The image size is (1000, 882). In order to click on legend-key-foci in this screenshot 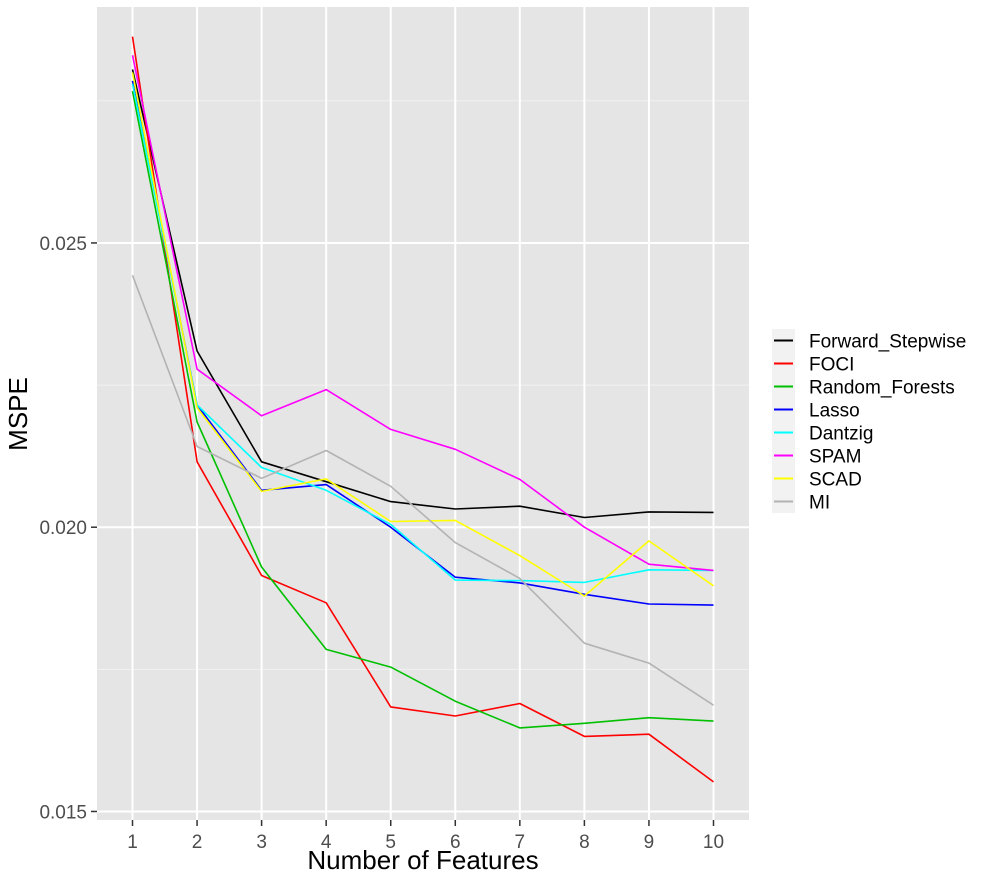, I will do `click(783, 363)`.